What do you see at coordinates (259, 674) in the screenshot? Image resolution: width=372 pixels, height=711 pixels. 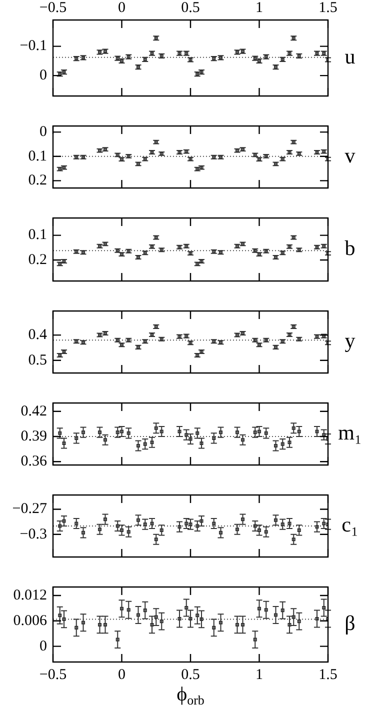 I see `x-tick-label: 1` at bounding box center [259, 674].